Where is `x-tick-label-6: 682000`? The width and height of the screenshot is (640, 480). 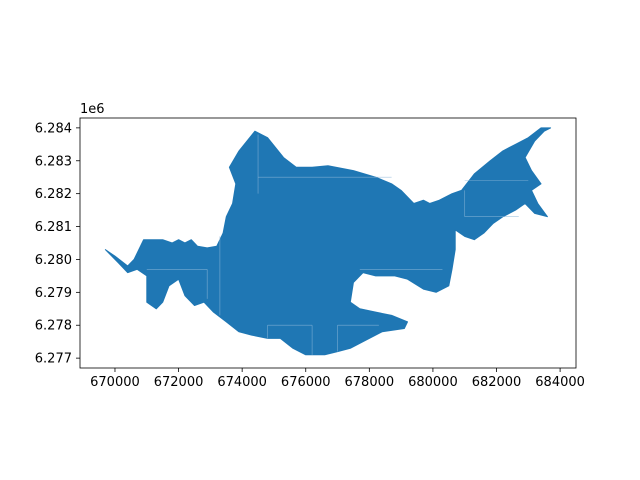 x-tick-label-6: 682000 is located at coordinates (497, 382).